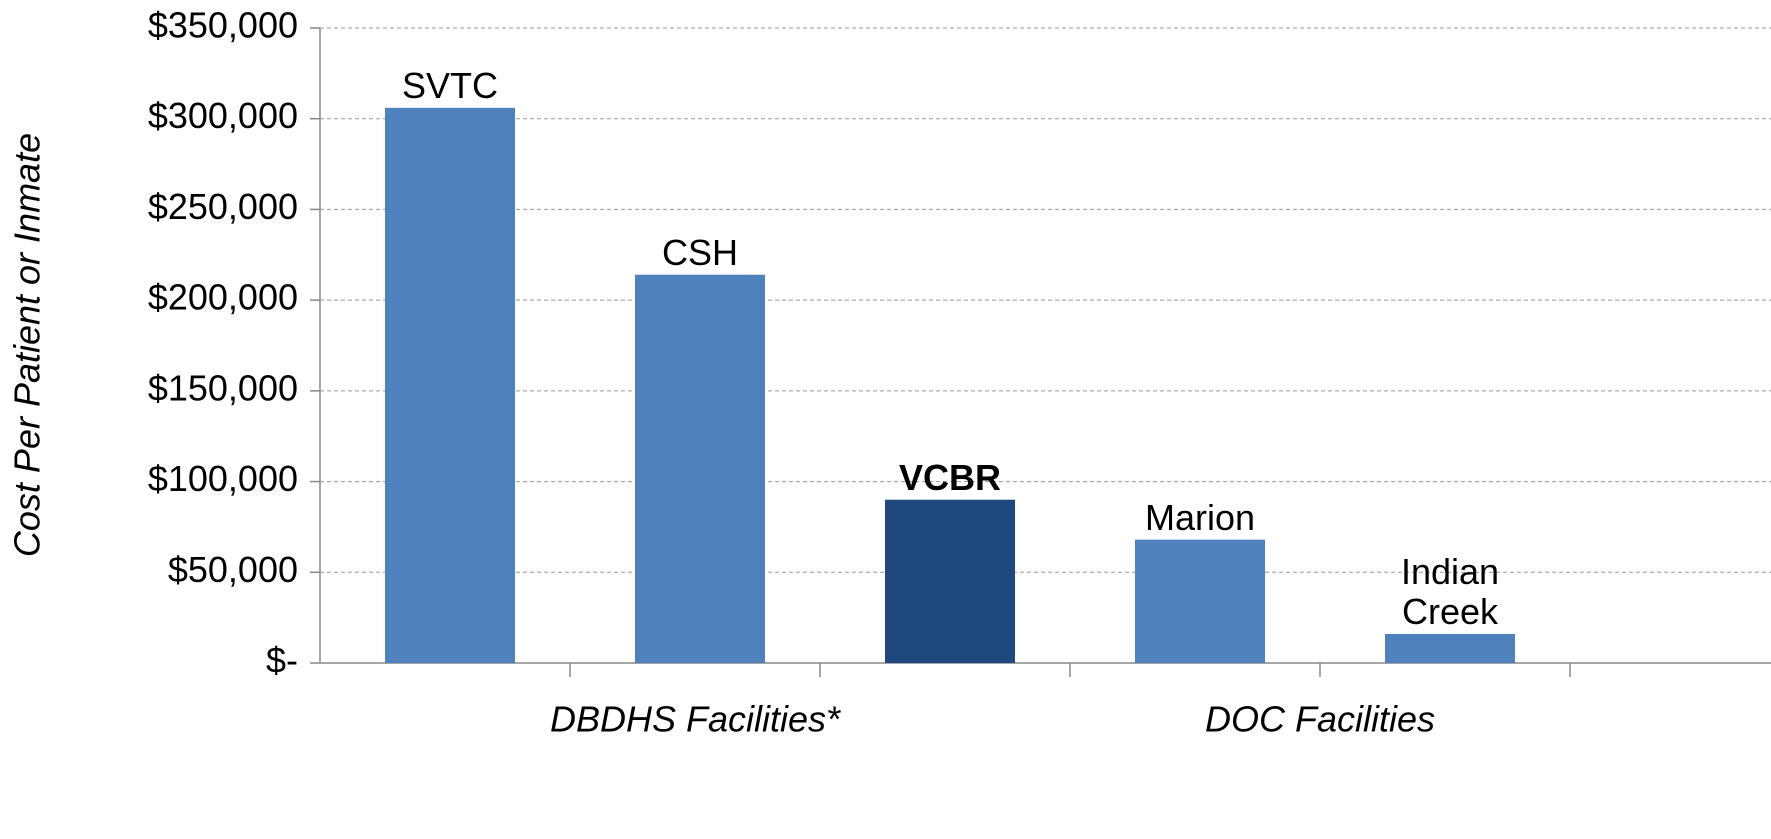 The image size is (1771, 839). I want to click on bar-label-box: Marion, so click(1200, 517).